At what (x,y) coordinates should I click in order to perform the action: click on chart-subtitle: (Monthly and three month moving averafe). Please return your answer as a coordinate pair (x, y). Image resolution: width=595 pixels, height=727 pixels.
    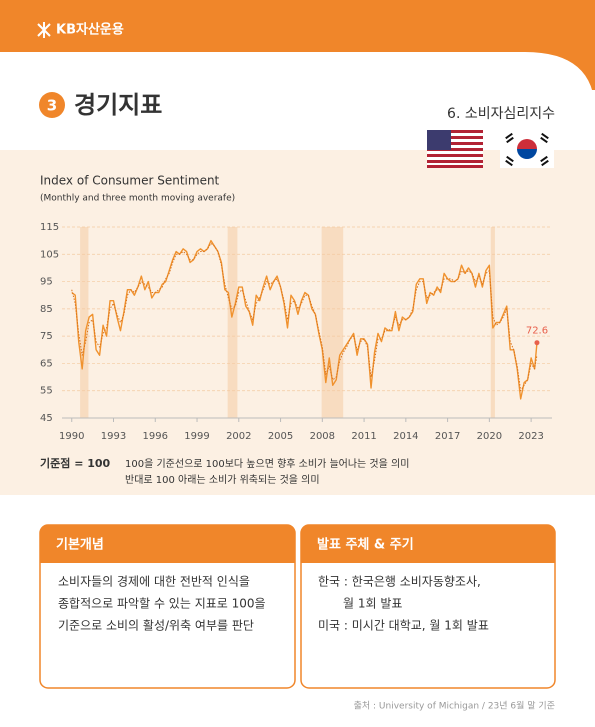
    Looking at the image, I should click on (137, 199).